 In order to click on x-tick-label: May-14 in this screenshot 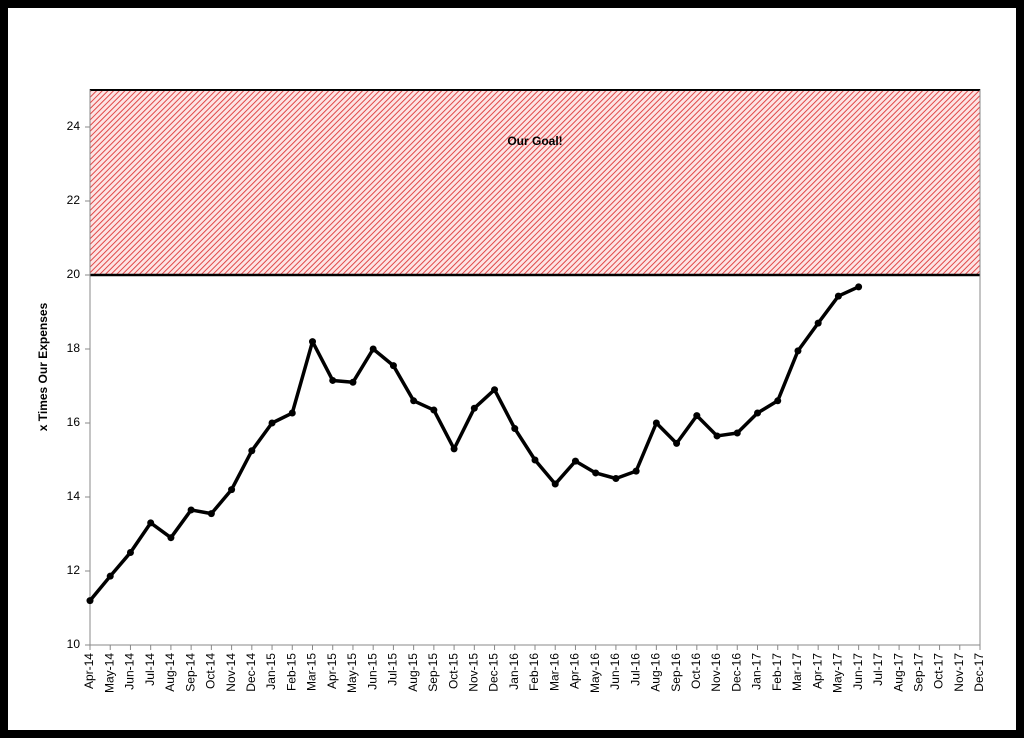, I will do `click(109, 673)`.